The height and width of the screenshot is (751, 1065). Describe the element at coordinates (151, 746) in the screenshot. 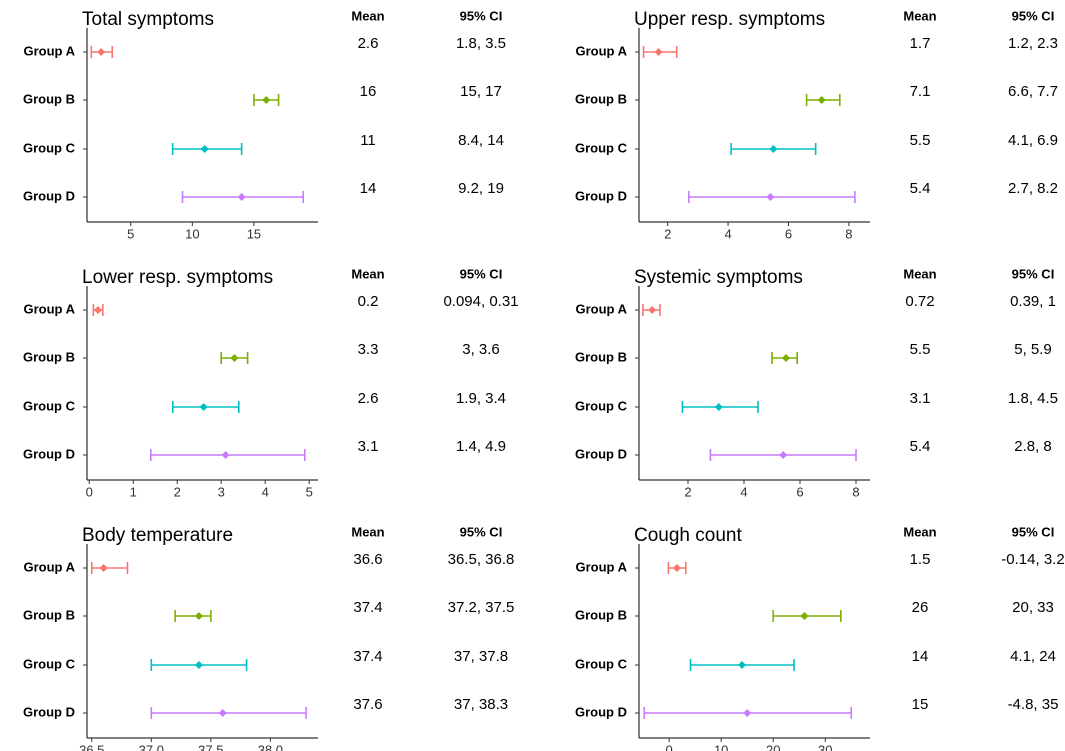

I see `x-tick-label: 37.0` at that location.